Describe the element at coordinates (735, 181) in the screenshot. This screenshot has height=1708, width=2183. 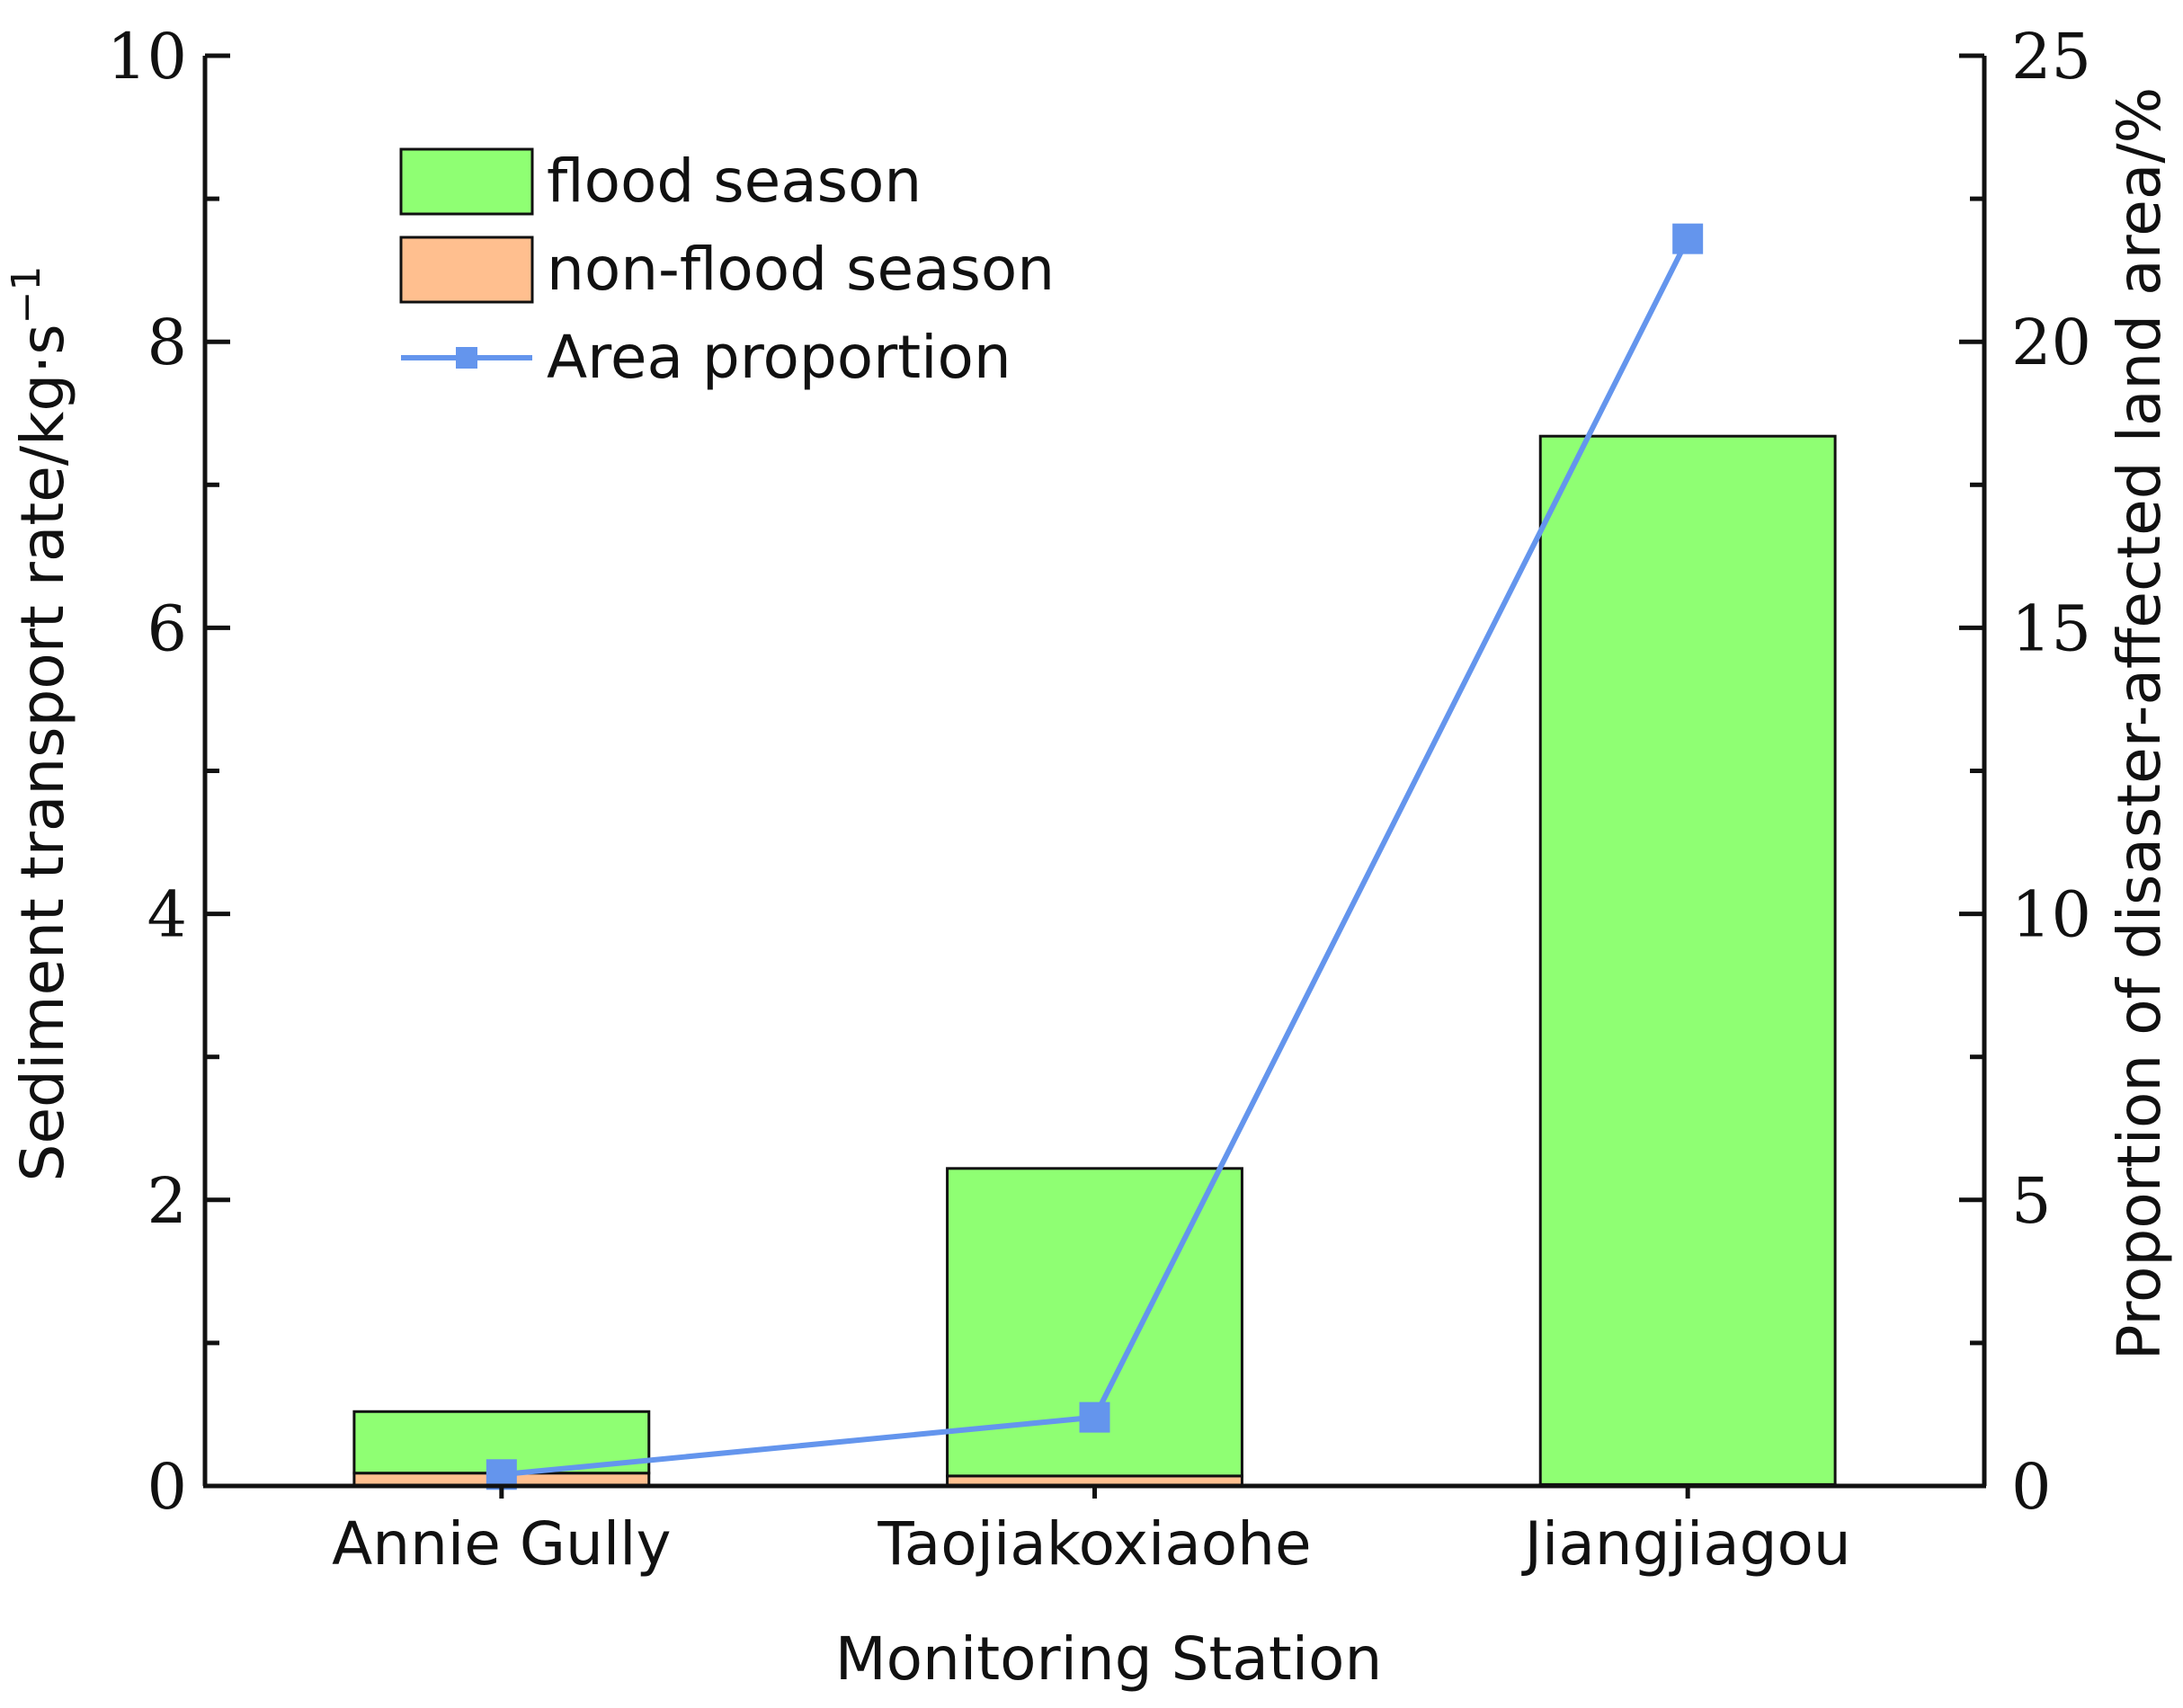
I see `legend-label-flood-season: flood season` at that location.